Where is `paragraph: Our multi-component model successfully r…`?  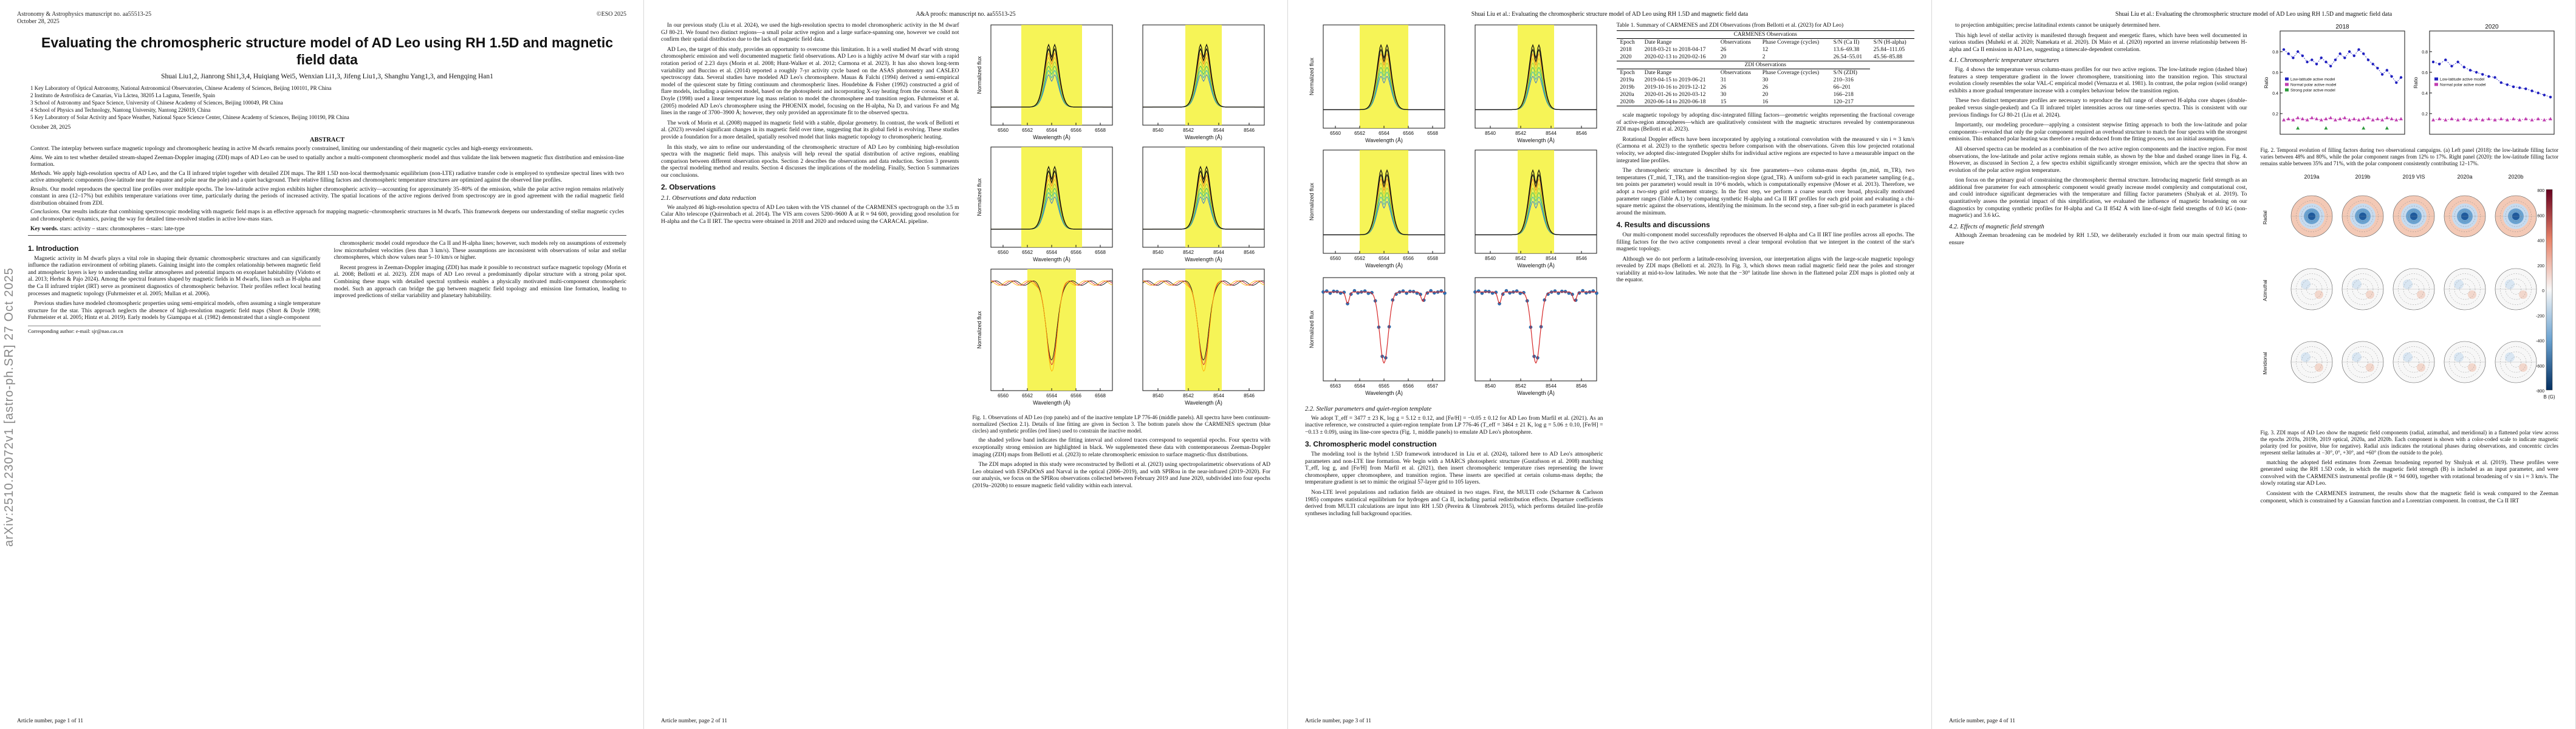 paragraph: Our multi-component model successfully r… is located at coordinates (1765, 242).